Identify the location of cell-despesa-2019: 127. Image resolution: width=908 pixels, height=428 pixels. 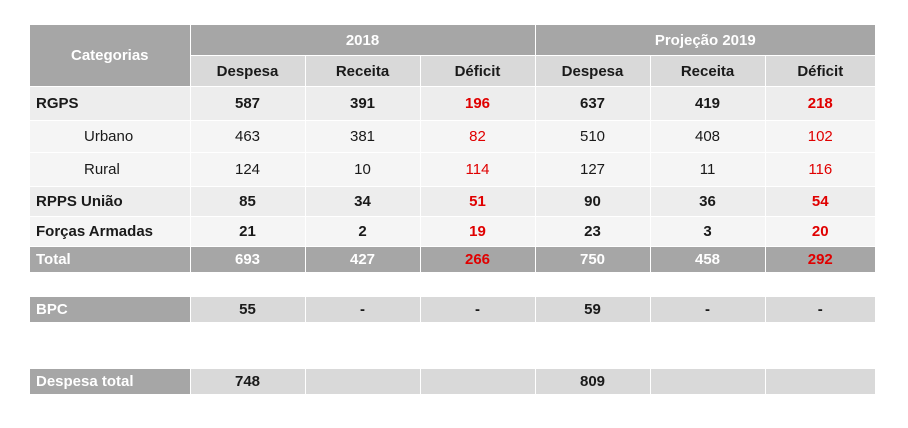
(593, 169).